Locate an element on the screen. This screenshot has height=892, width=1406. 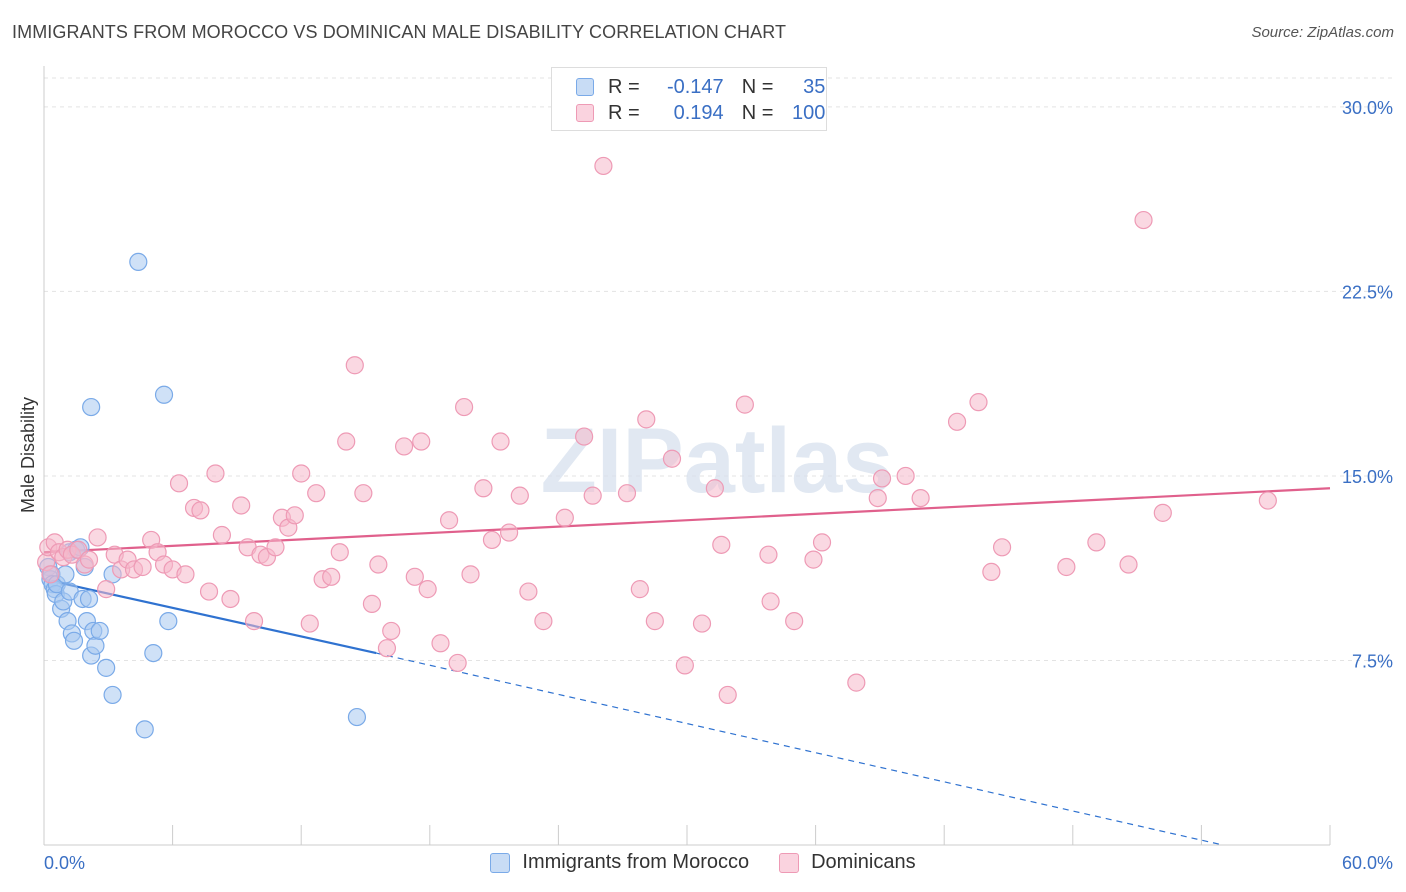
series-legend-dominicans: Dominicans is located at coordinates (847, 862).